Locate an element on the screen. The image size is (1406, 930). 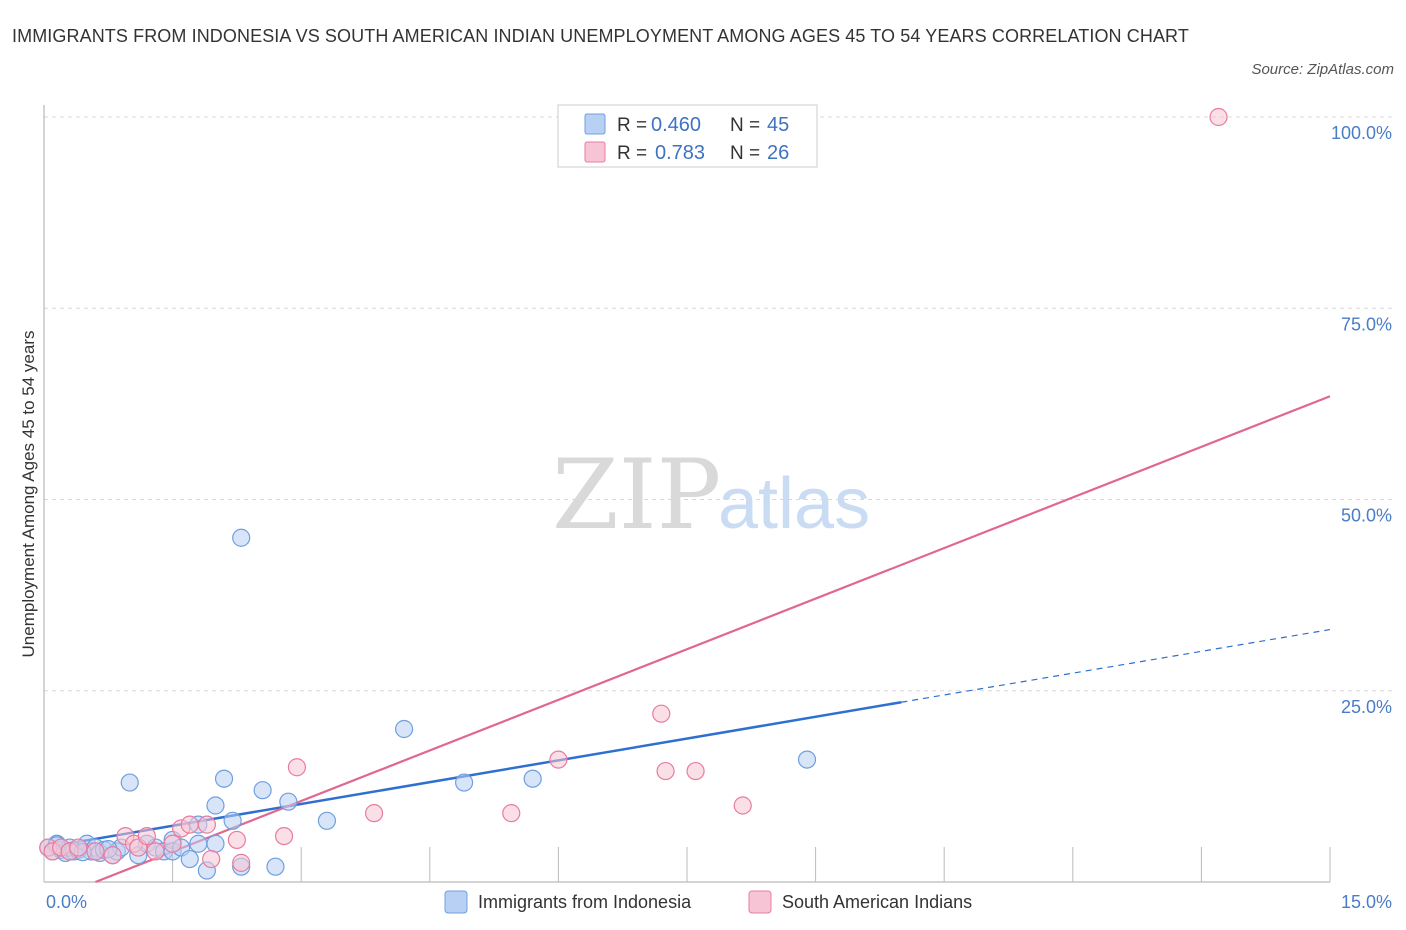
legend-n-label-pink: N = is located at coordinates (745, 153).